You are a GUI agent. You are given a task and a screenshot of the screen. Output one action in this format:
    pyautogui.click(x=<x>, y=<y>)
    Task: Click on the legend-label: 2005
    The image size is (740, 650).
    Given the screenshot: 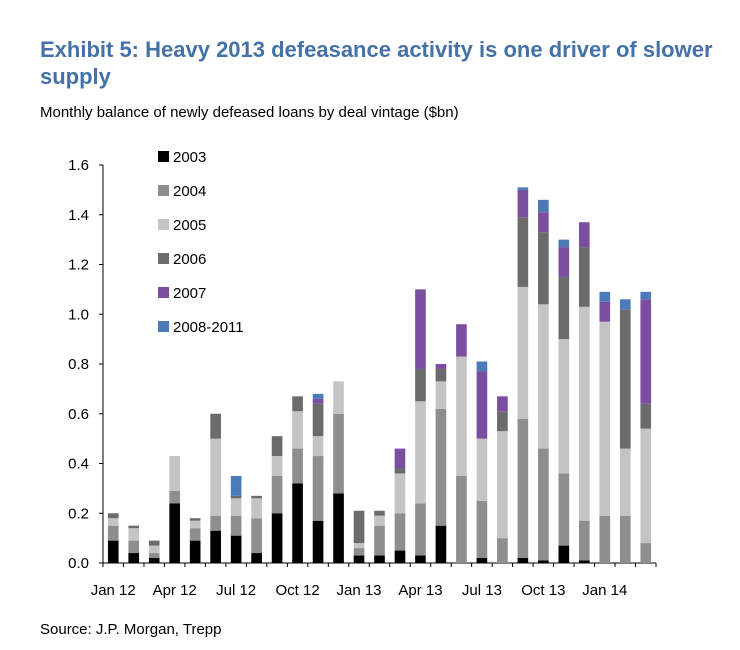 What is the action you would take?
    pyautogui.click(x=189, y=225)
    